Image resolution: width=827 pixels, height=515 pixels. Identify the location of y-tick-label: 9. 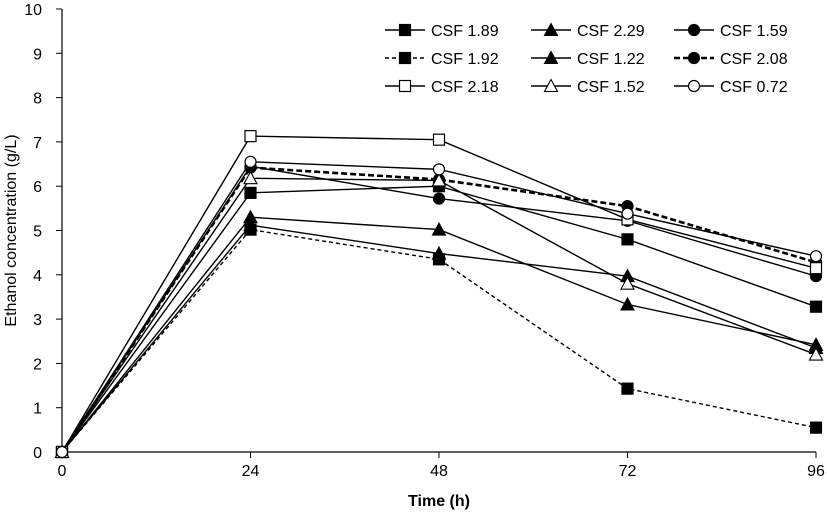
(37, 54).